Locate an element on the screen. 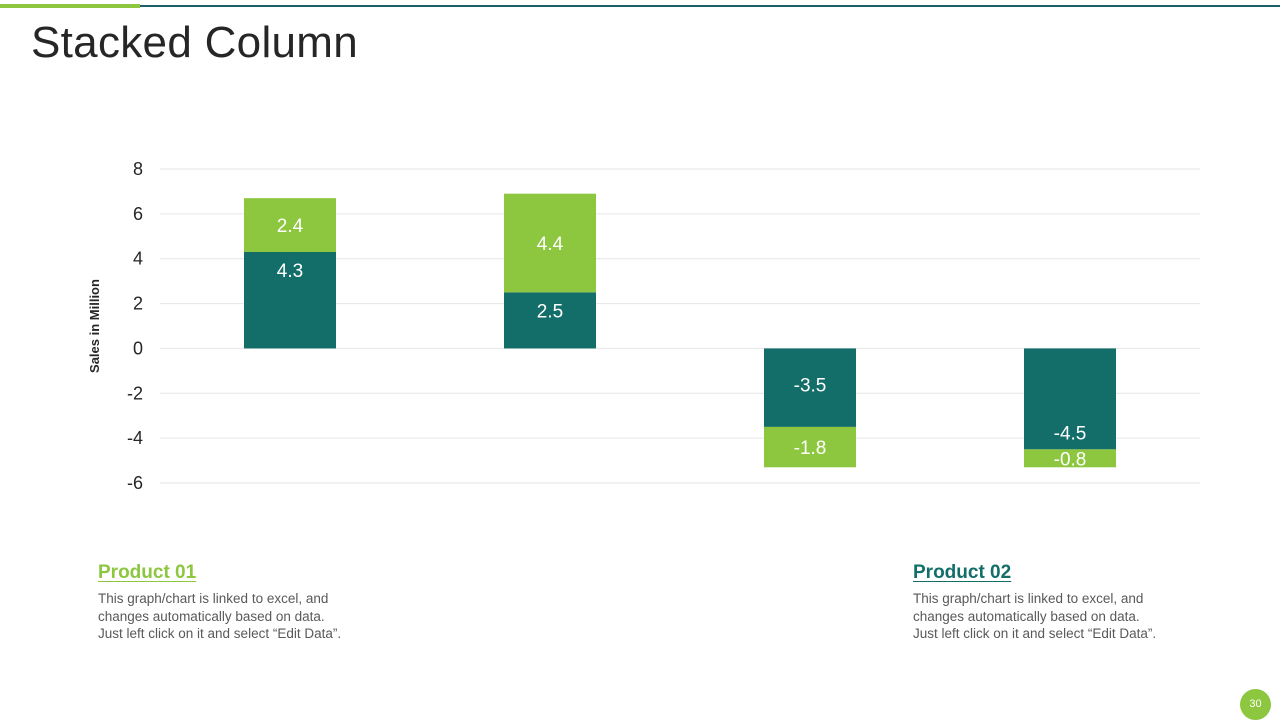 This screenshot has width=1280, height=720. data-label: -0.8 is located at coordinates (1070, 459).